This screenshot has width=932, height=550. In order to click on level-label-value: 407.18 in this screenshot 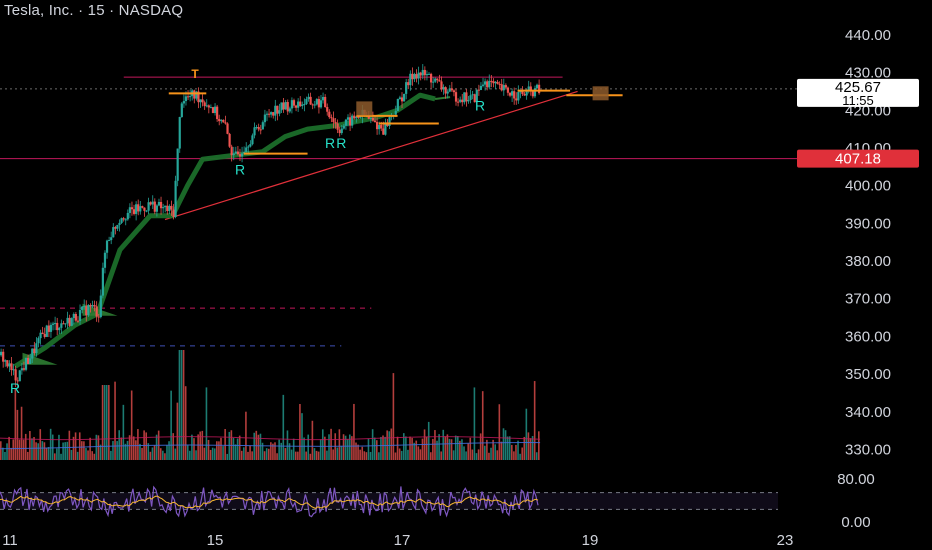, I will do `click(858, 159)`.